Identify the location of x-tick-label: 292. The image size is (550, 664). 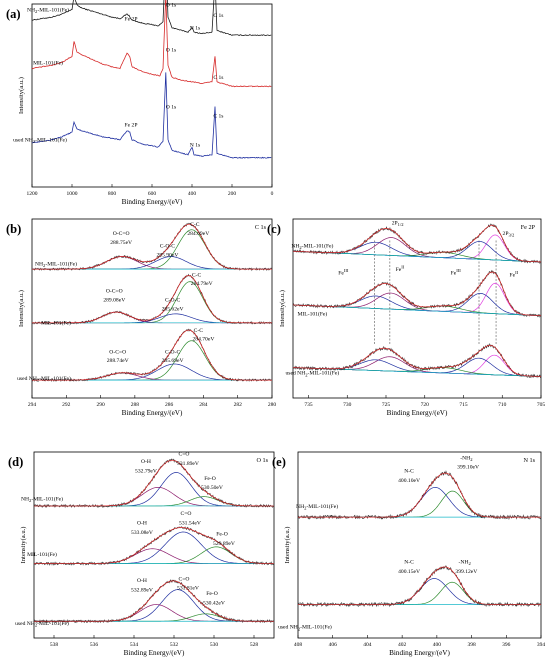
(66, 405).